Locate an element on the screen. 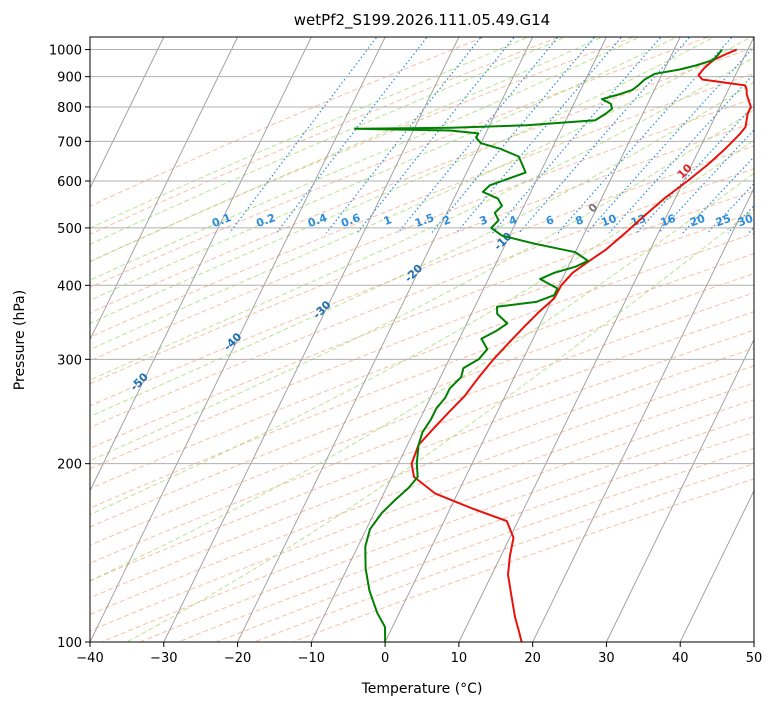 This screenshot has width=775, height=708. mixing-ratio-labels: 0.1 0.2 0.4 0.6 1 1.5 2 3 4 6 8 10 13 16 20 25 30 is located at coordinates (482, 220).